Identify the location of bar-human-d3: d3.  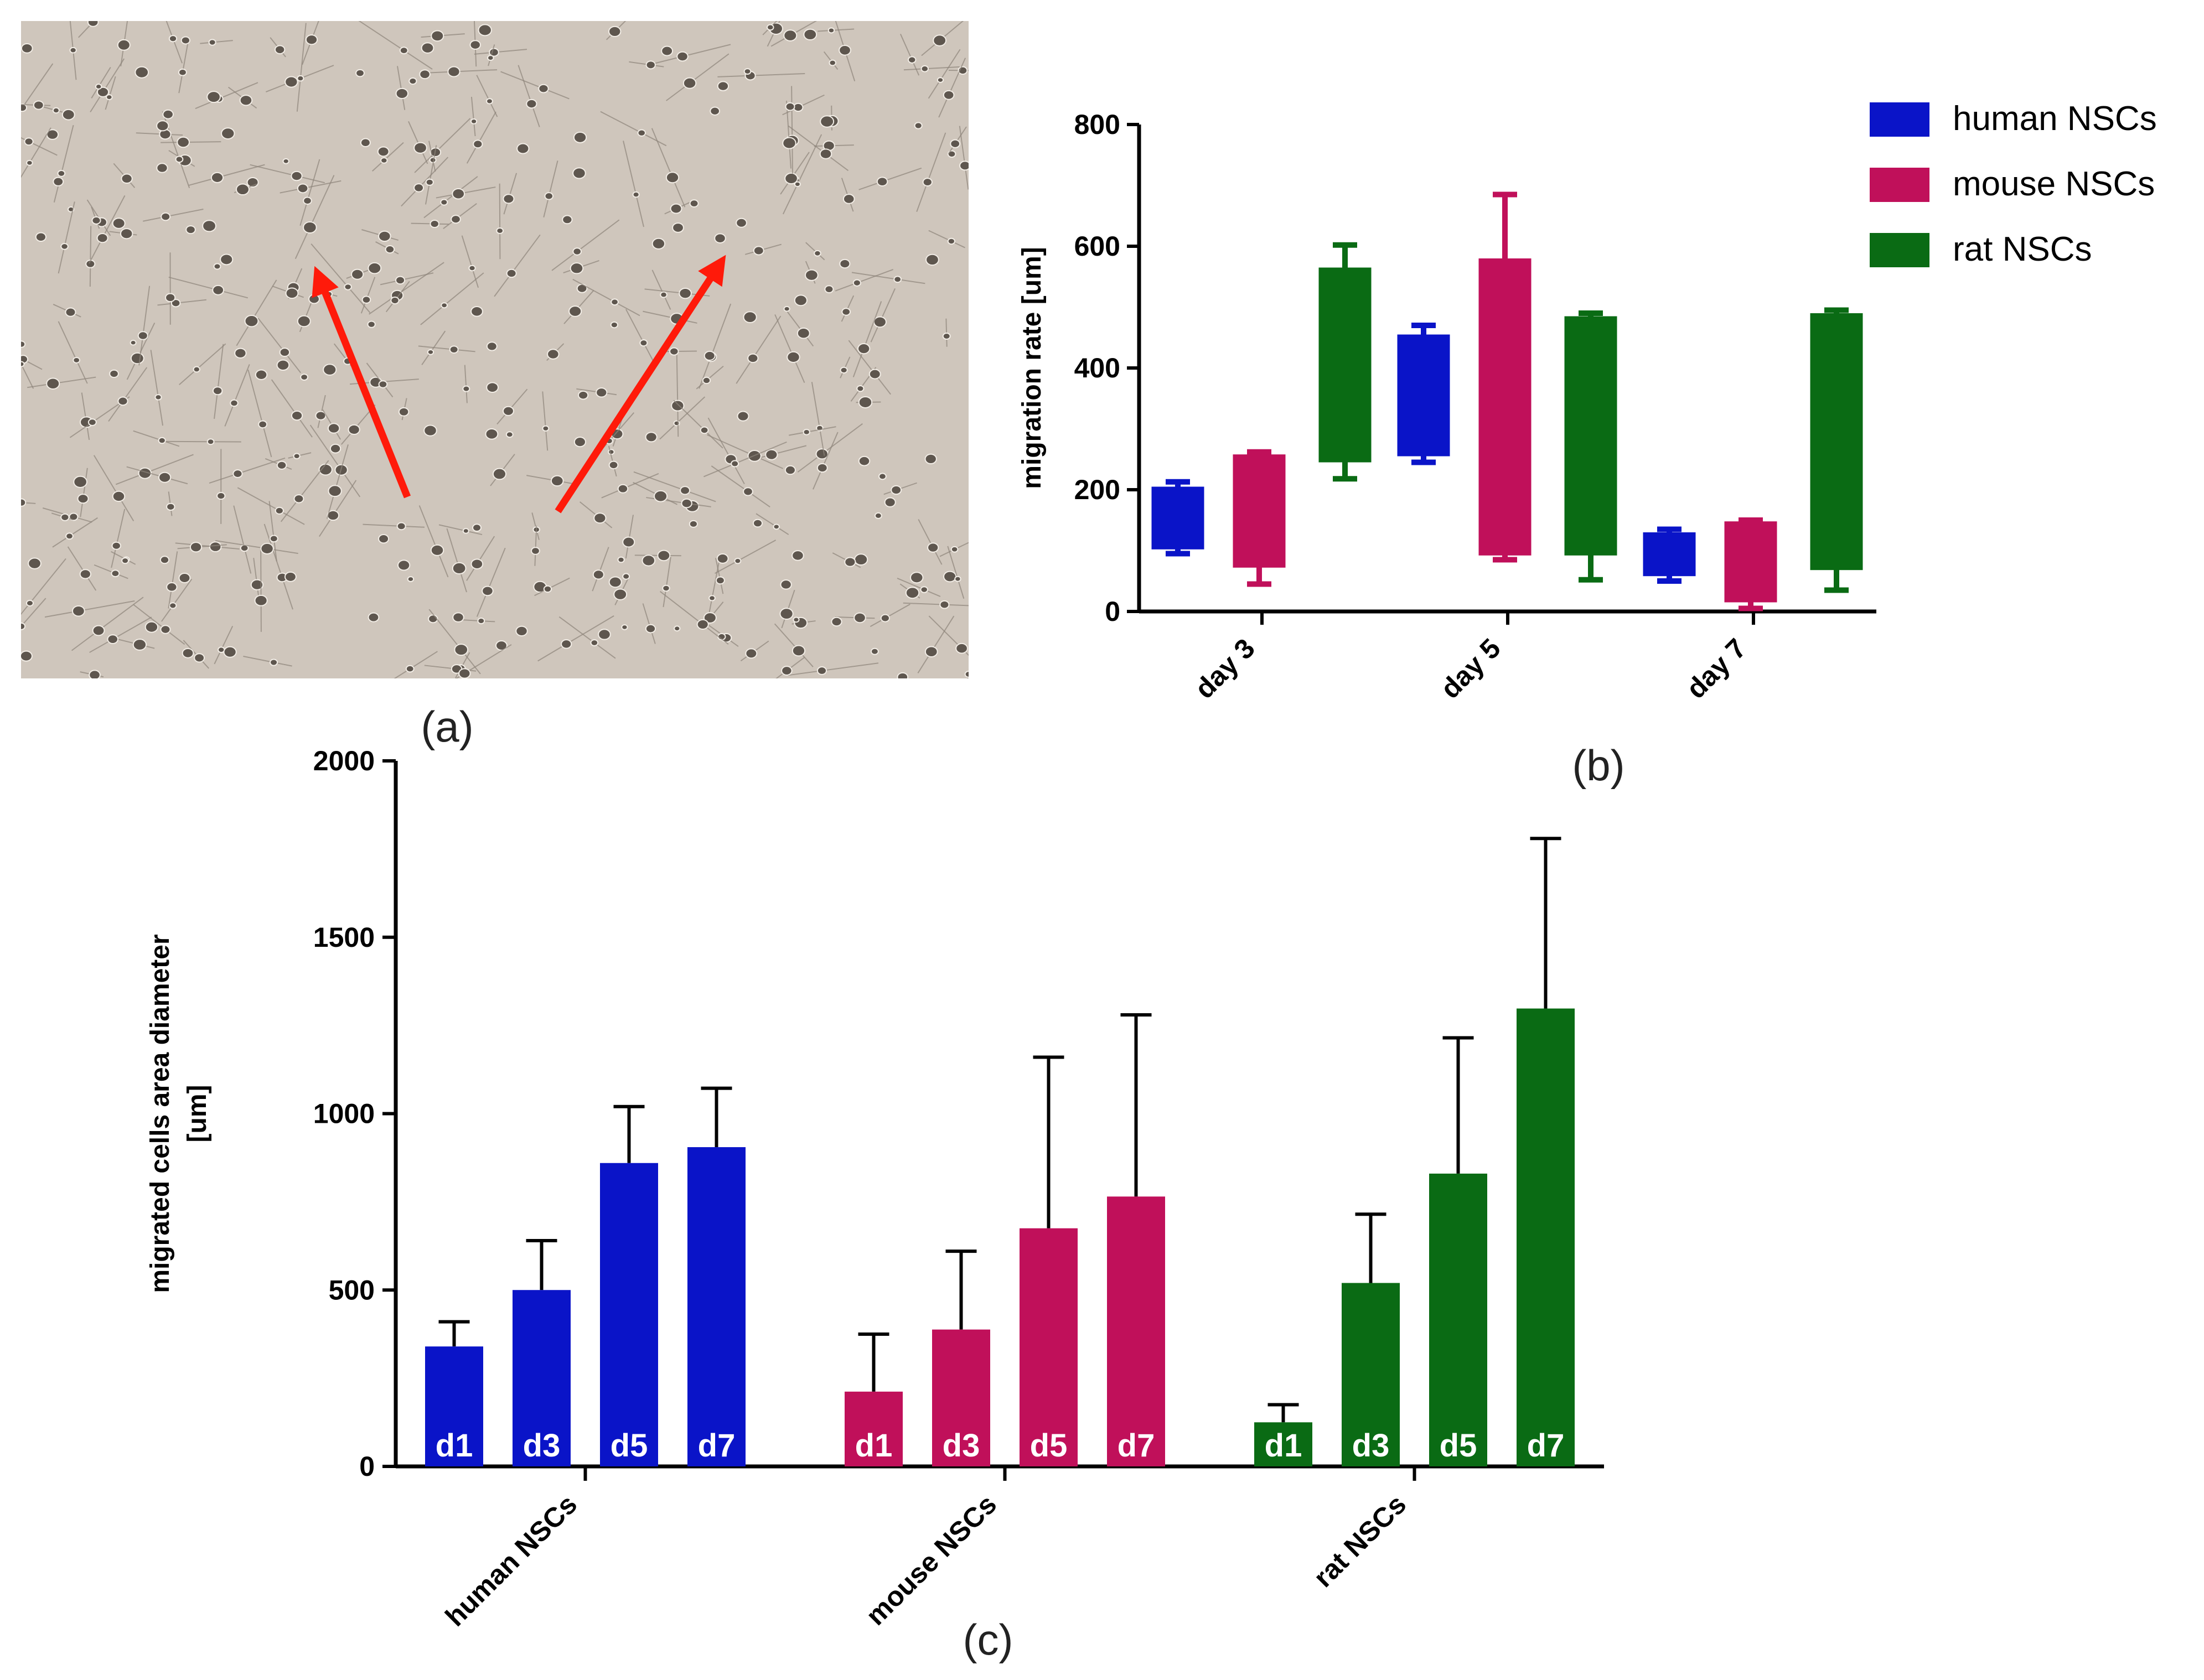
(542, 1352).